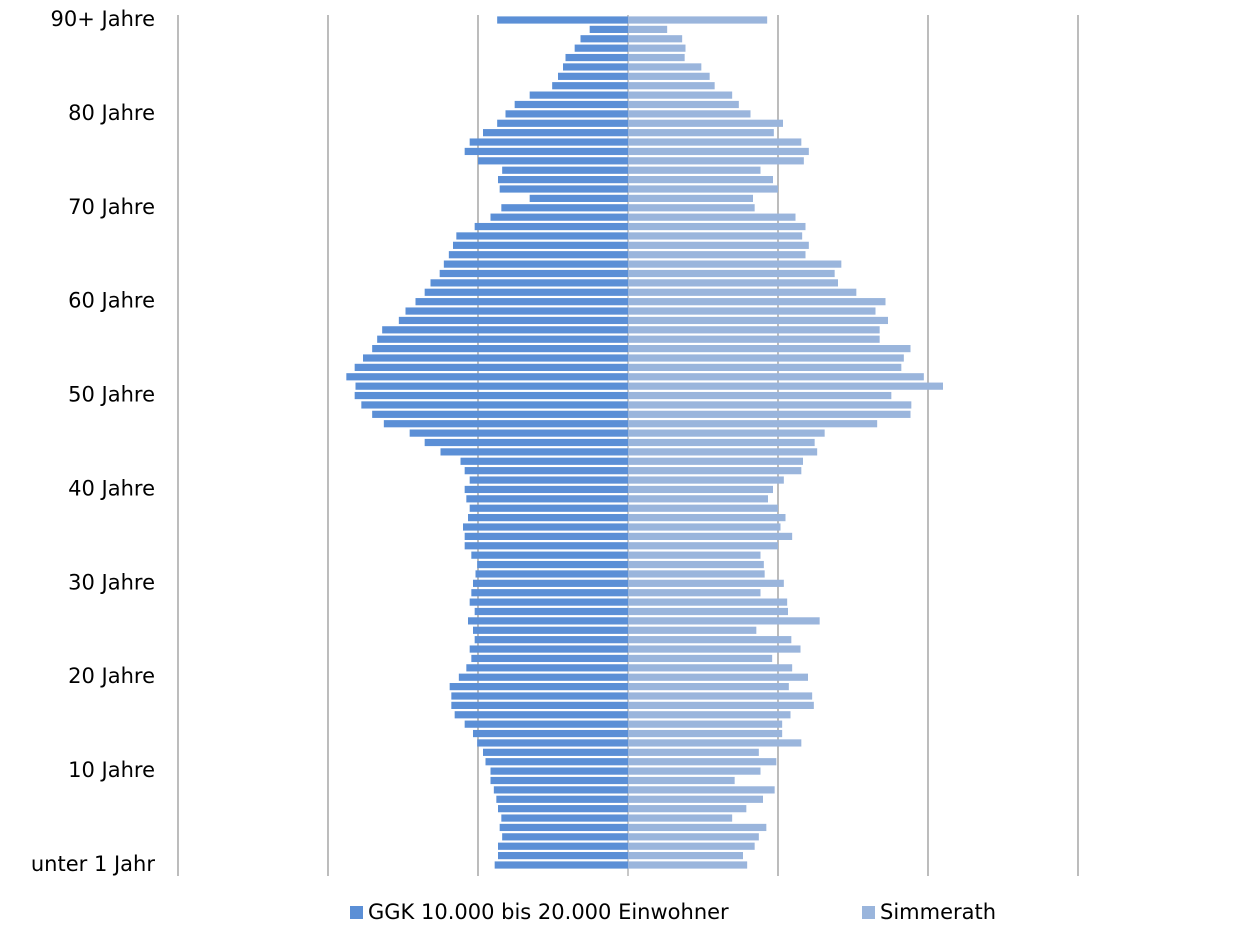 The image size is (1240, 925). Describe the element at coordinates (938, 912) in the screenshot. I see `legend-label: Simmerath` at that location.